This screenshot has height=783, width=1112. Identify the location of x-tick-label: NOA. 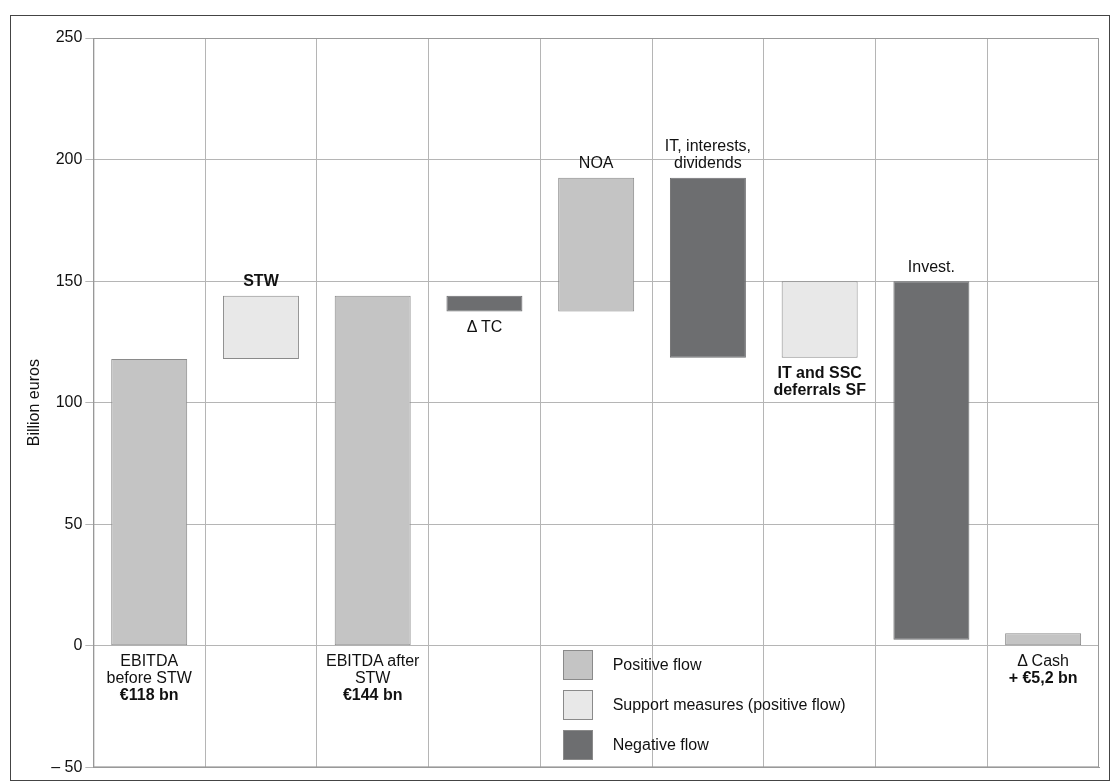
(596, 163).